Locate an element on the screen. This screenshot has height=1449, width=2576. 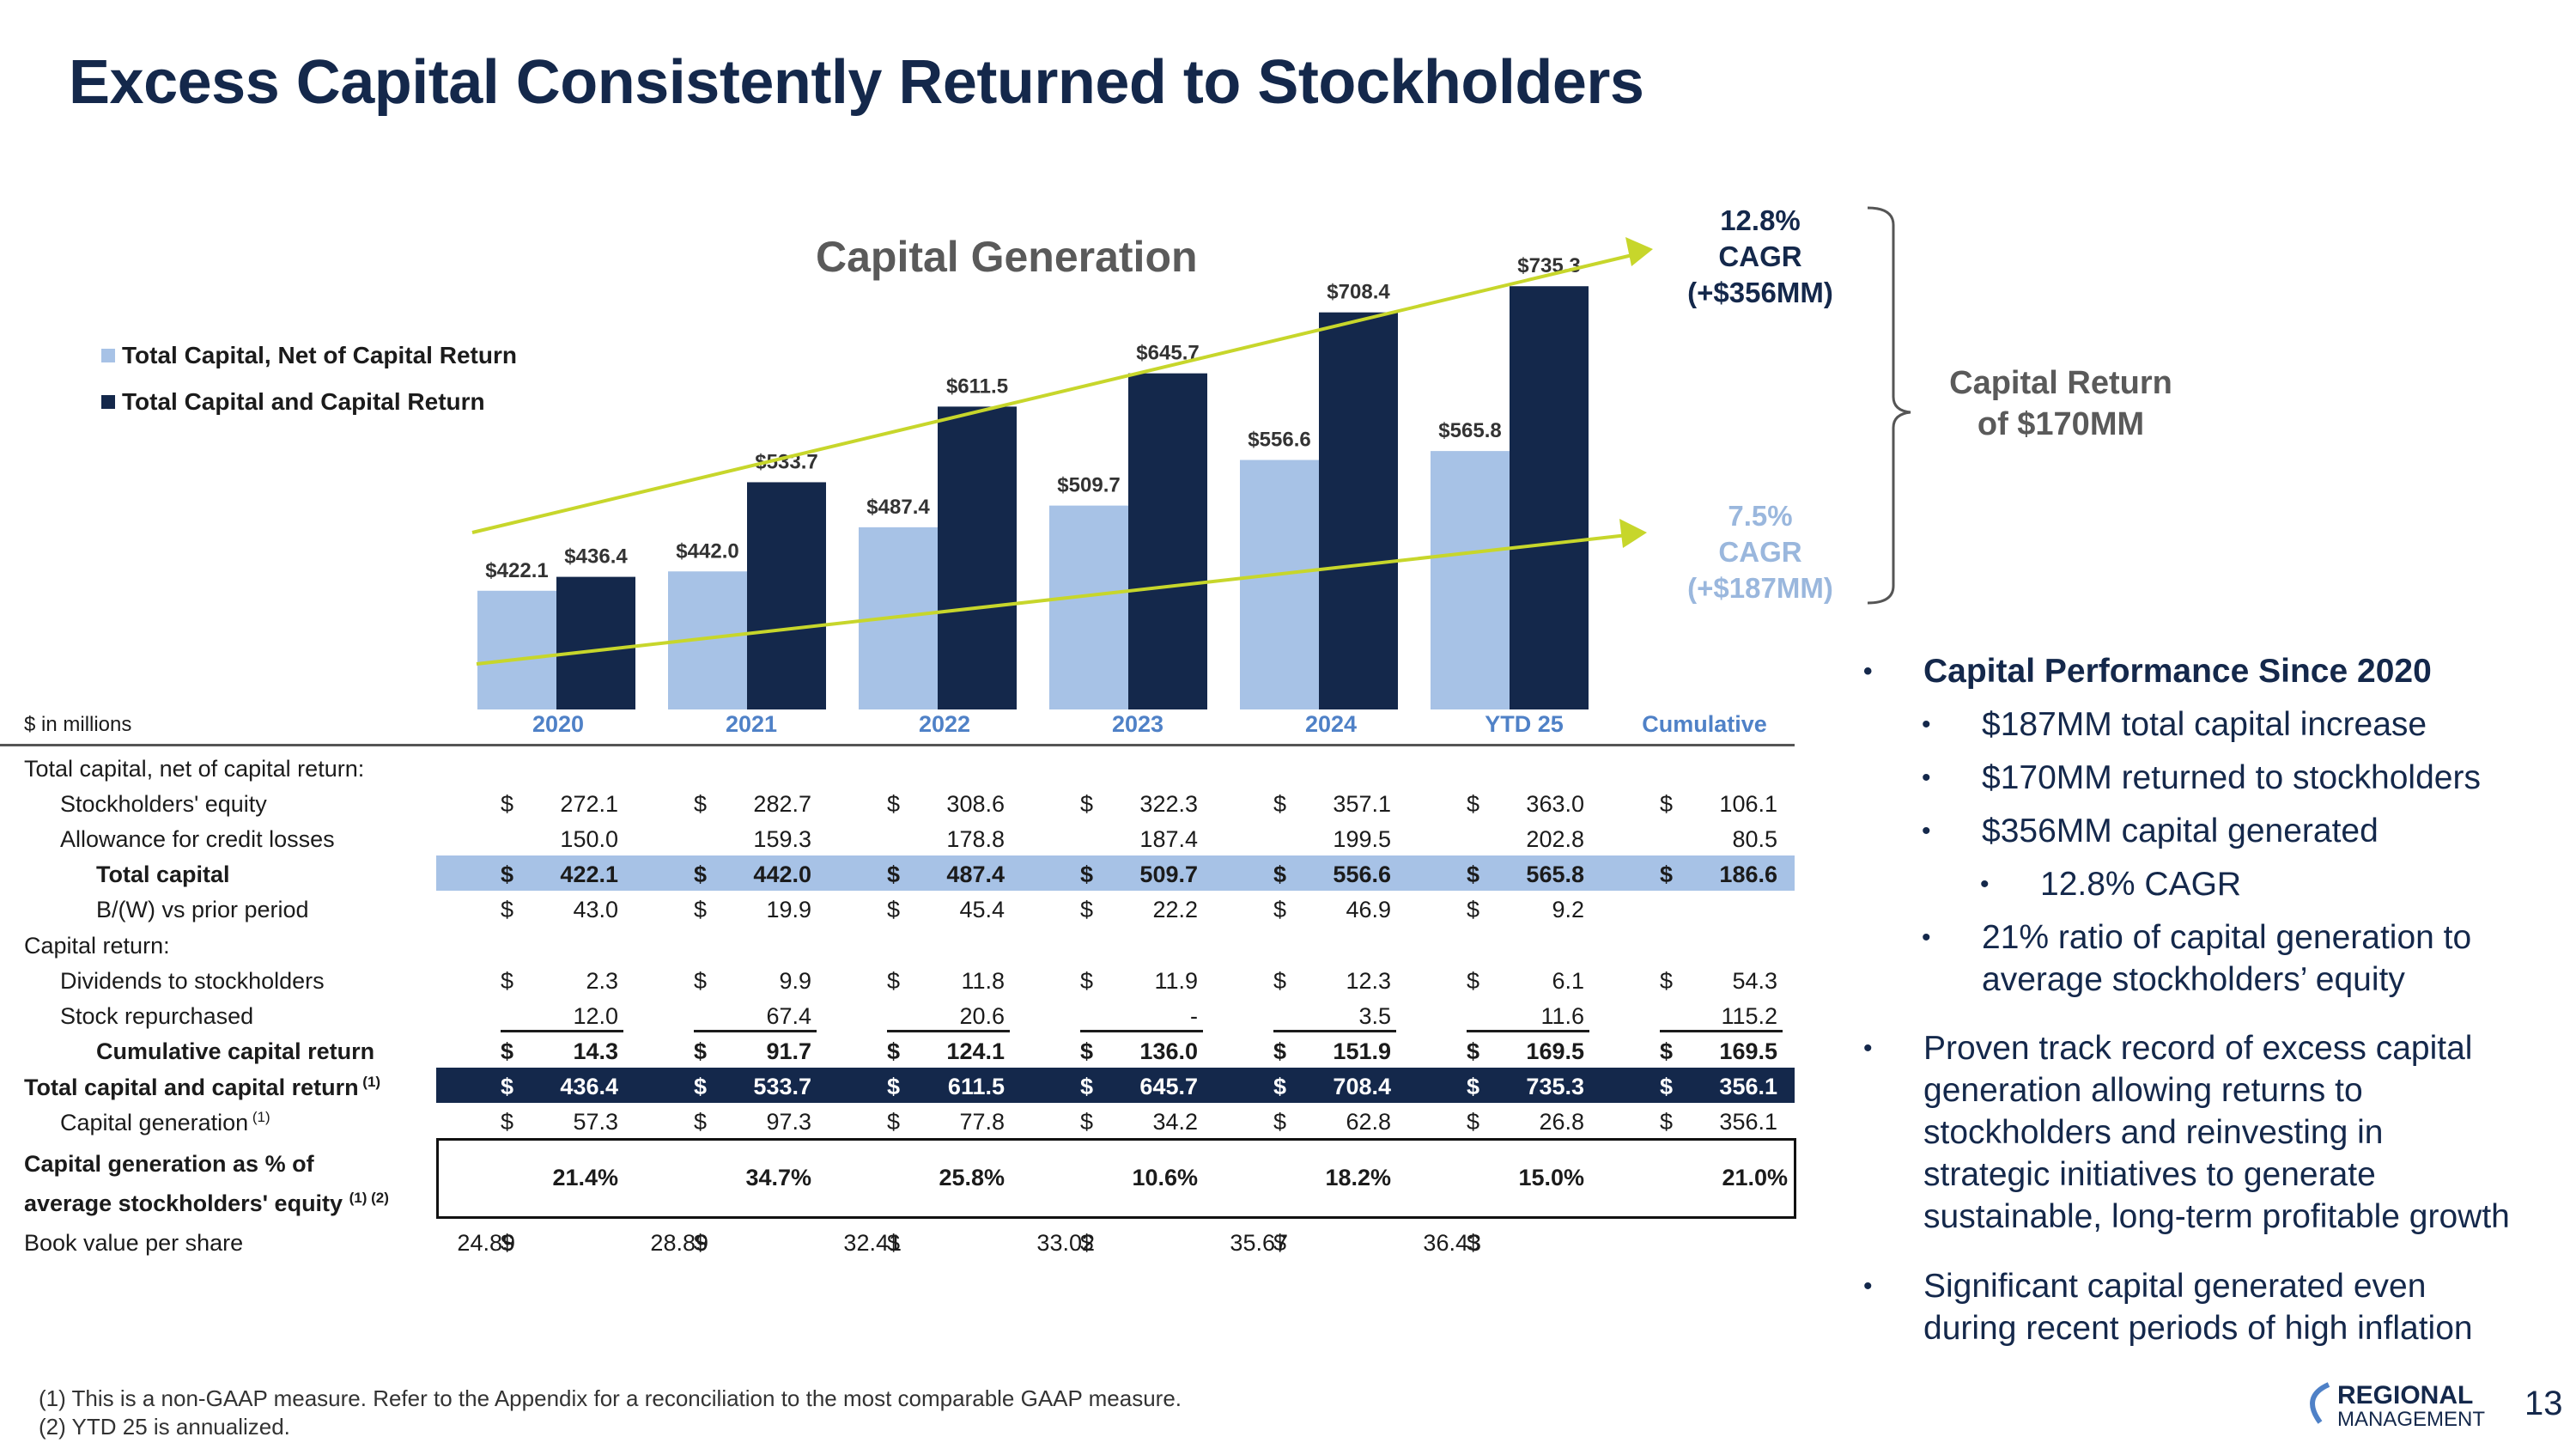
legend-entry-total: Total Capital and Capital Return is located at coordinates (293, 402).